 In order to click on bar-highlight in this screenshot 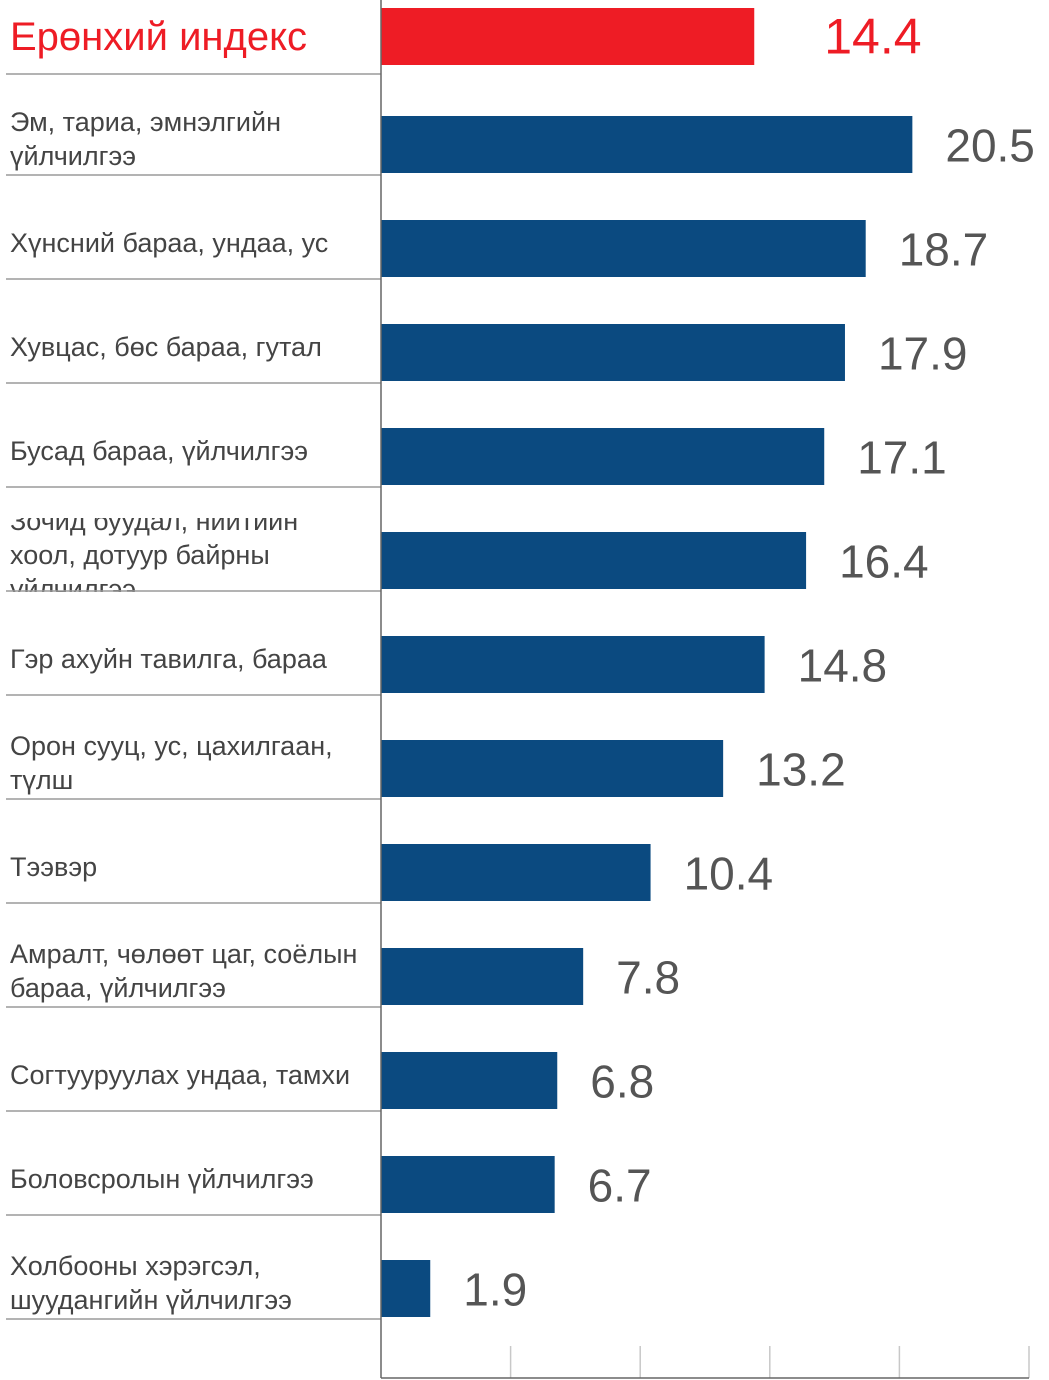, I will do `click(568, 36)`.